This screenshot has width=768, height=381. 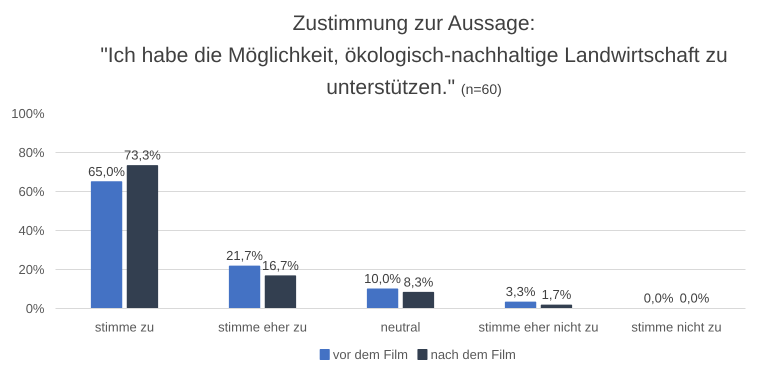 What do you see at coordinates (245, 256) in the screenshot?
I see `data-label: 21,7%` at bounding box center [245, 256].